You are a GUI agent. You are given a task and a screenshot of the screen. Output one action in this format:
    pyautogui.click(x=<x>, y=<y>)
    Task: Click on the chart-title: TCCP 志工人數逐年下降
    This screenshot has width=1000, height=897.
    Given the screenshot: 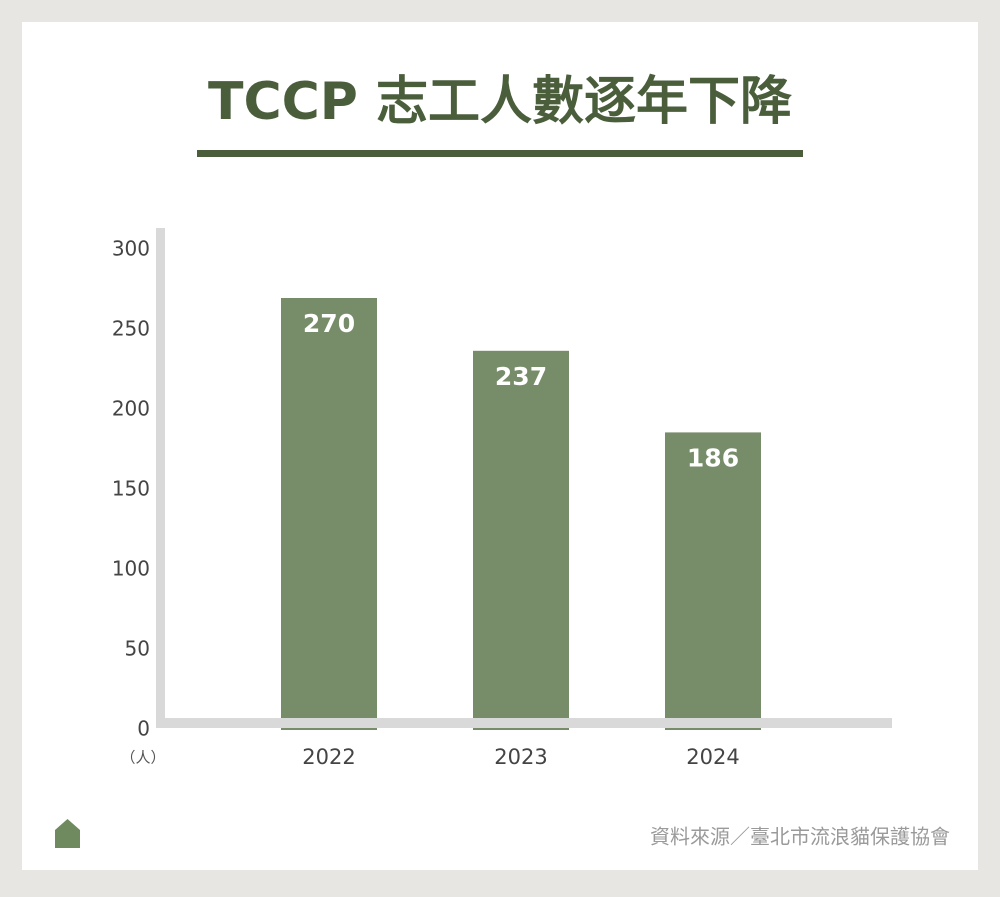 What is the action you would take?
    pyautogui.click(x=500, y=102)
    